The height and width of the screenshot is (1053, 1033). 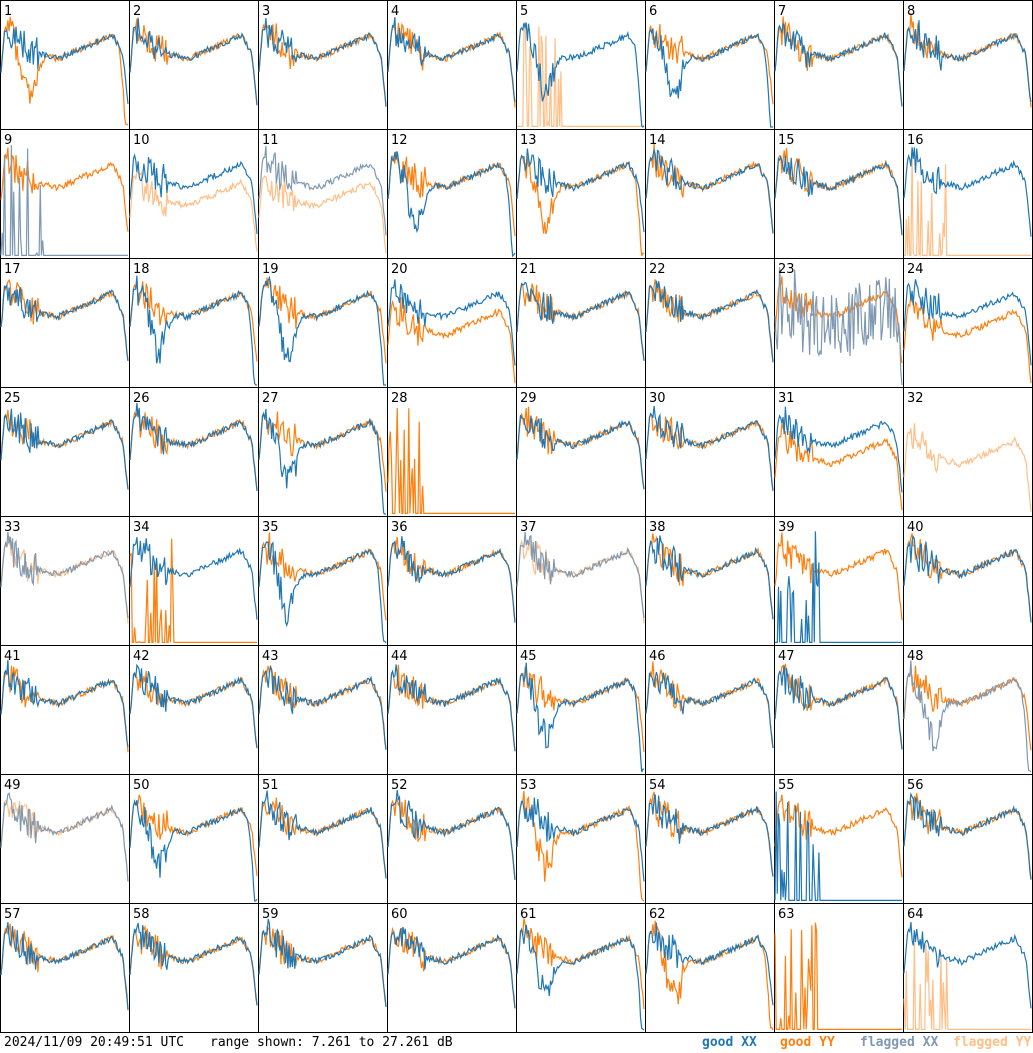 What do you see at coordinates (452, 65) in the screenshot?
I see `panel-4: 4` at bounding box center [452, 65].